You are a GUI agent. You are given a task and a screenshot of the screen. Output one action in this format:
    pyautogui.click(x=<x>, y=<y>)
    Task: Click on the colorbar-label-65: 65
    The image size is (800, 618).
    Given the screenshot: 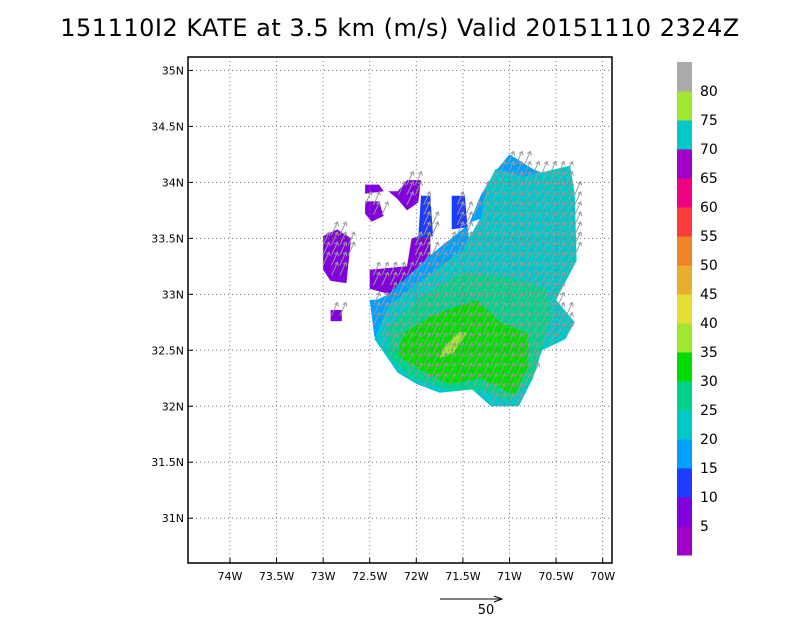 What is the action you would take?
    pyautogui.click(x=709, y=179)
    